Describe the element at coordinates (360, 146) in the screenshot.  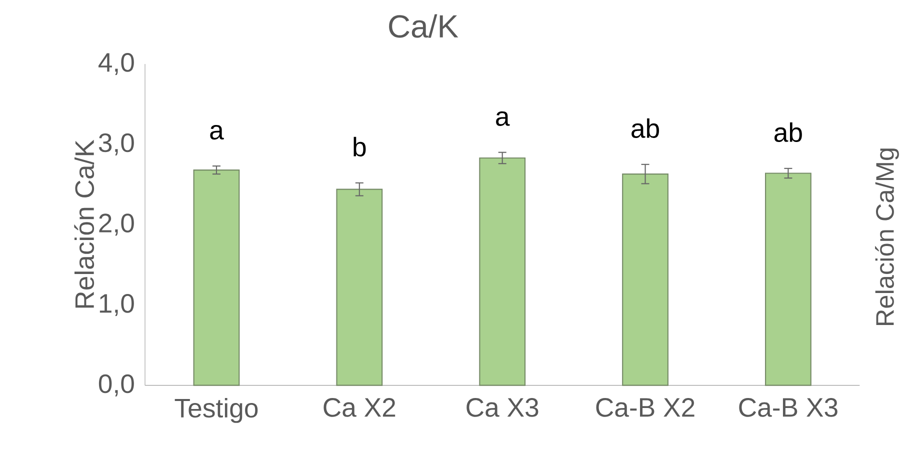
I see `annotation: b` at that location.